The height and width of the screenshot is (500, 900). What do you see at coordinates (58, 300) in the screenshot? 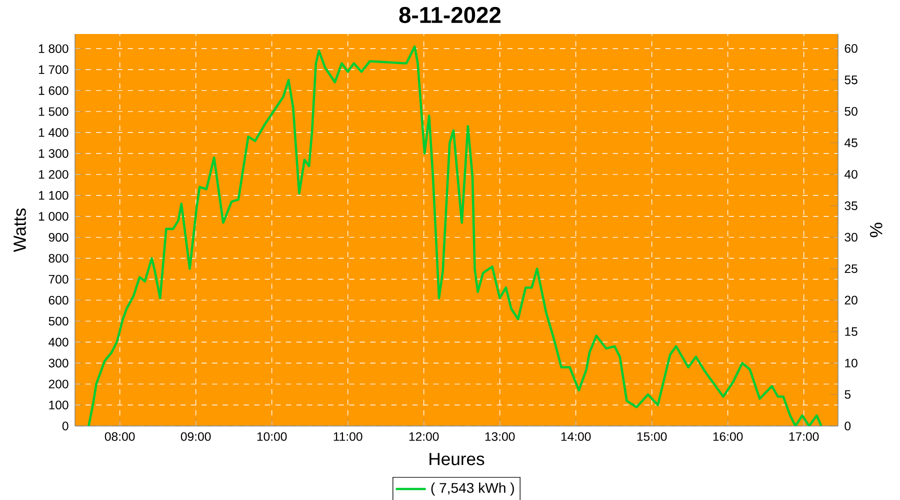
I see `y-tick-label: 600` at bounding box center [58, 300].